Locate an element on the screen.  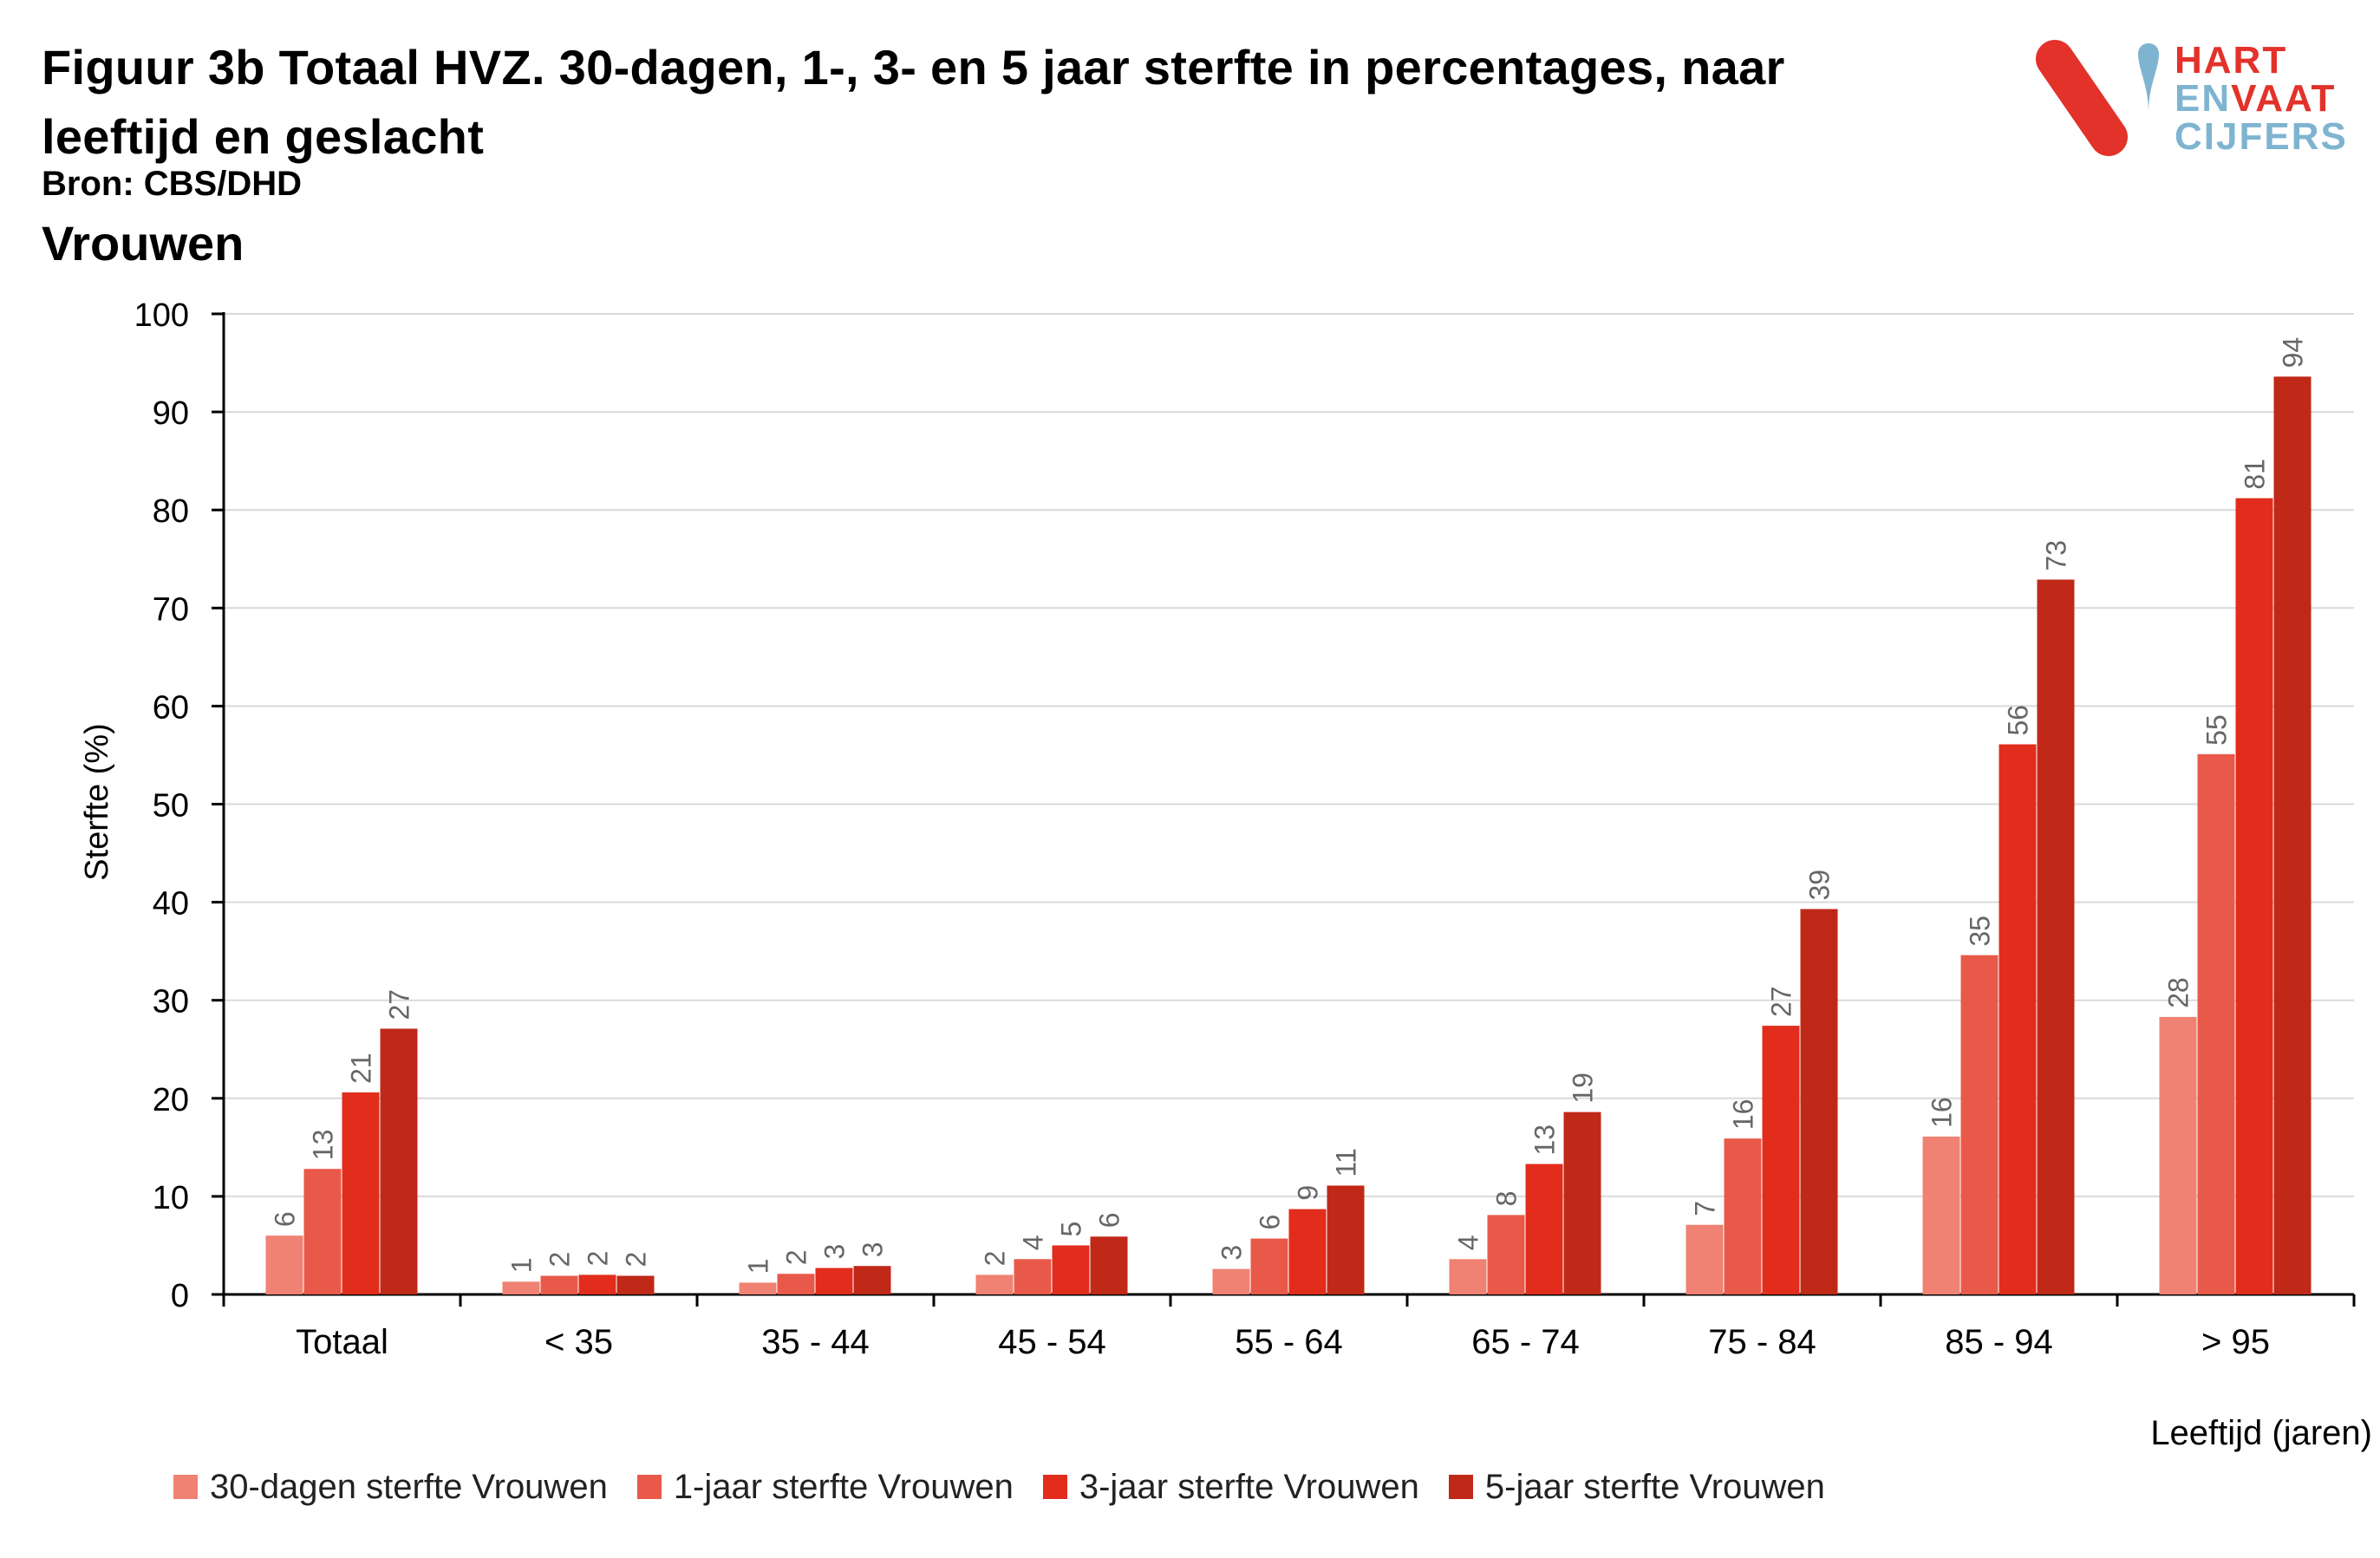
y-tick-label: 0 is located at coordinates (180, 1296).